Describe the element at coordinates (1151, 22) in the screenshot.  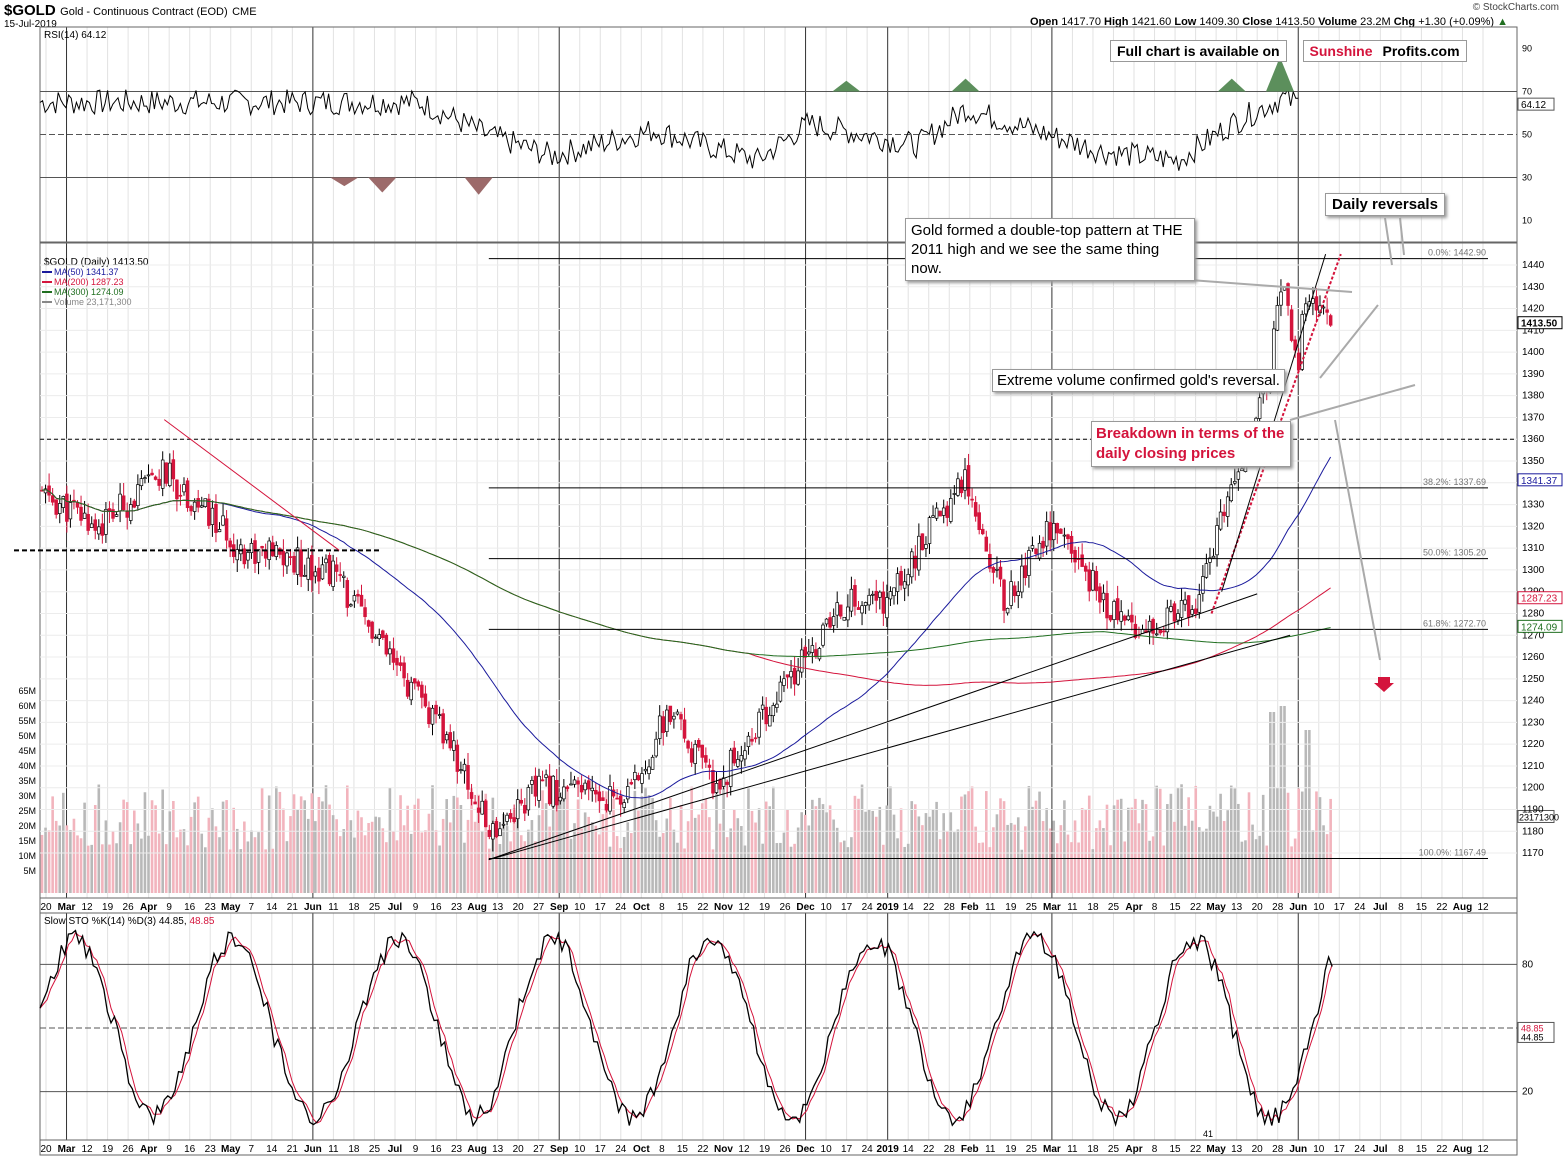
I see `high-value: 1421.60` at that location.